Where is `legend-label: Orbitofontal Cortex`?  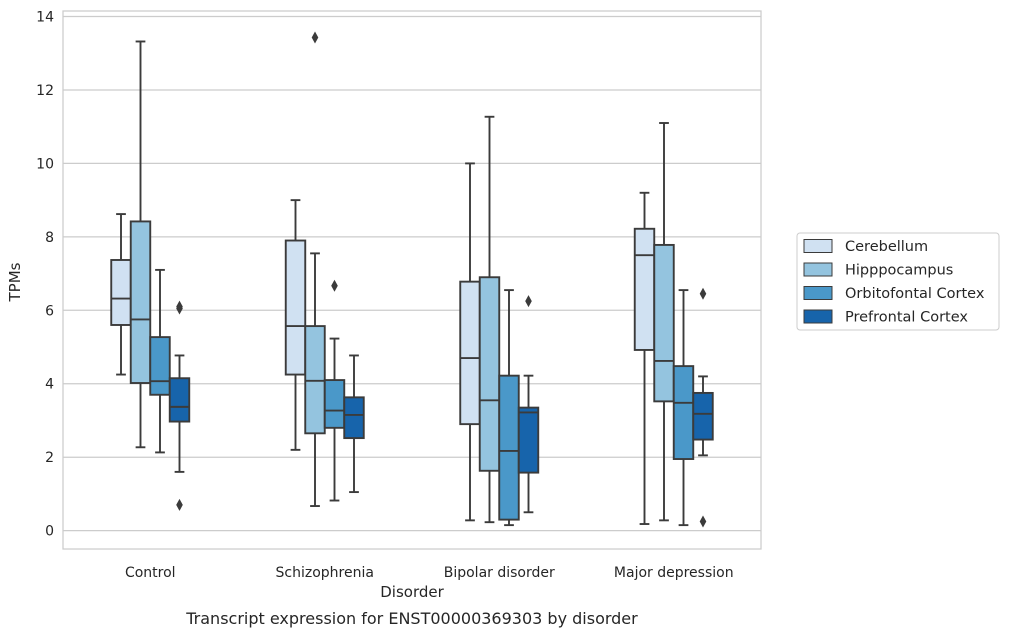
legend-label: Orbitofontal Cortex is located at coordinates (915, 294).